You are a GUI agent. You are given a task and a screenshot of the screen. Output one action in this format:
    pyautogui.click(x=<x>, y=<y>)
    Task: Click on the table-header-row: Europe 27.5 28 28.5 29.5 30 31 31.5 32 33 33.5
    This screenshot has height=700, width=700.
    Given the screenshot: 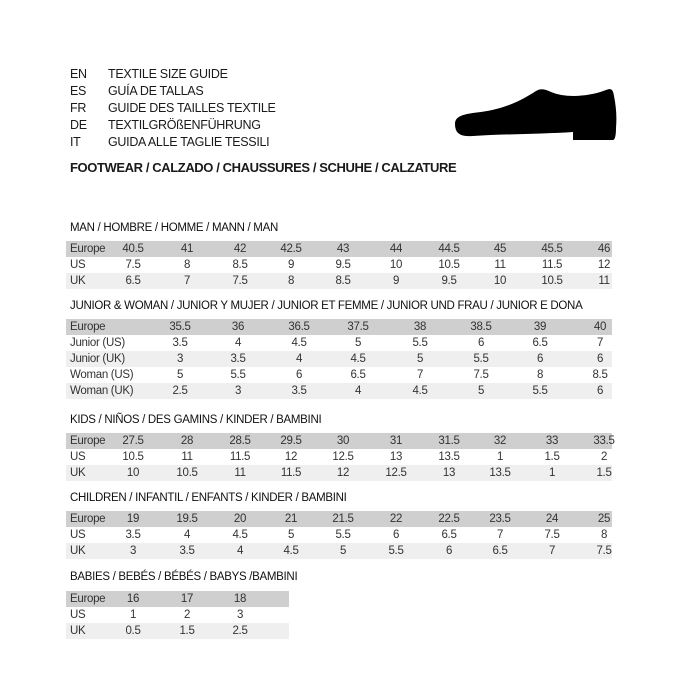 What is the action you would take?
    pyautogui.click(x=340, y=441)
    